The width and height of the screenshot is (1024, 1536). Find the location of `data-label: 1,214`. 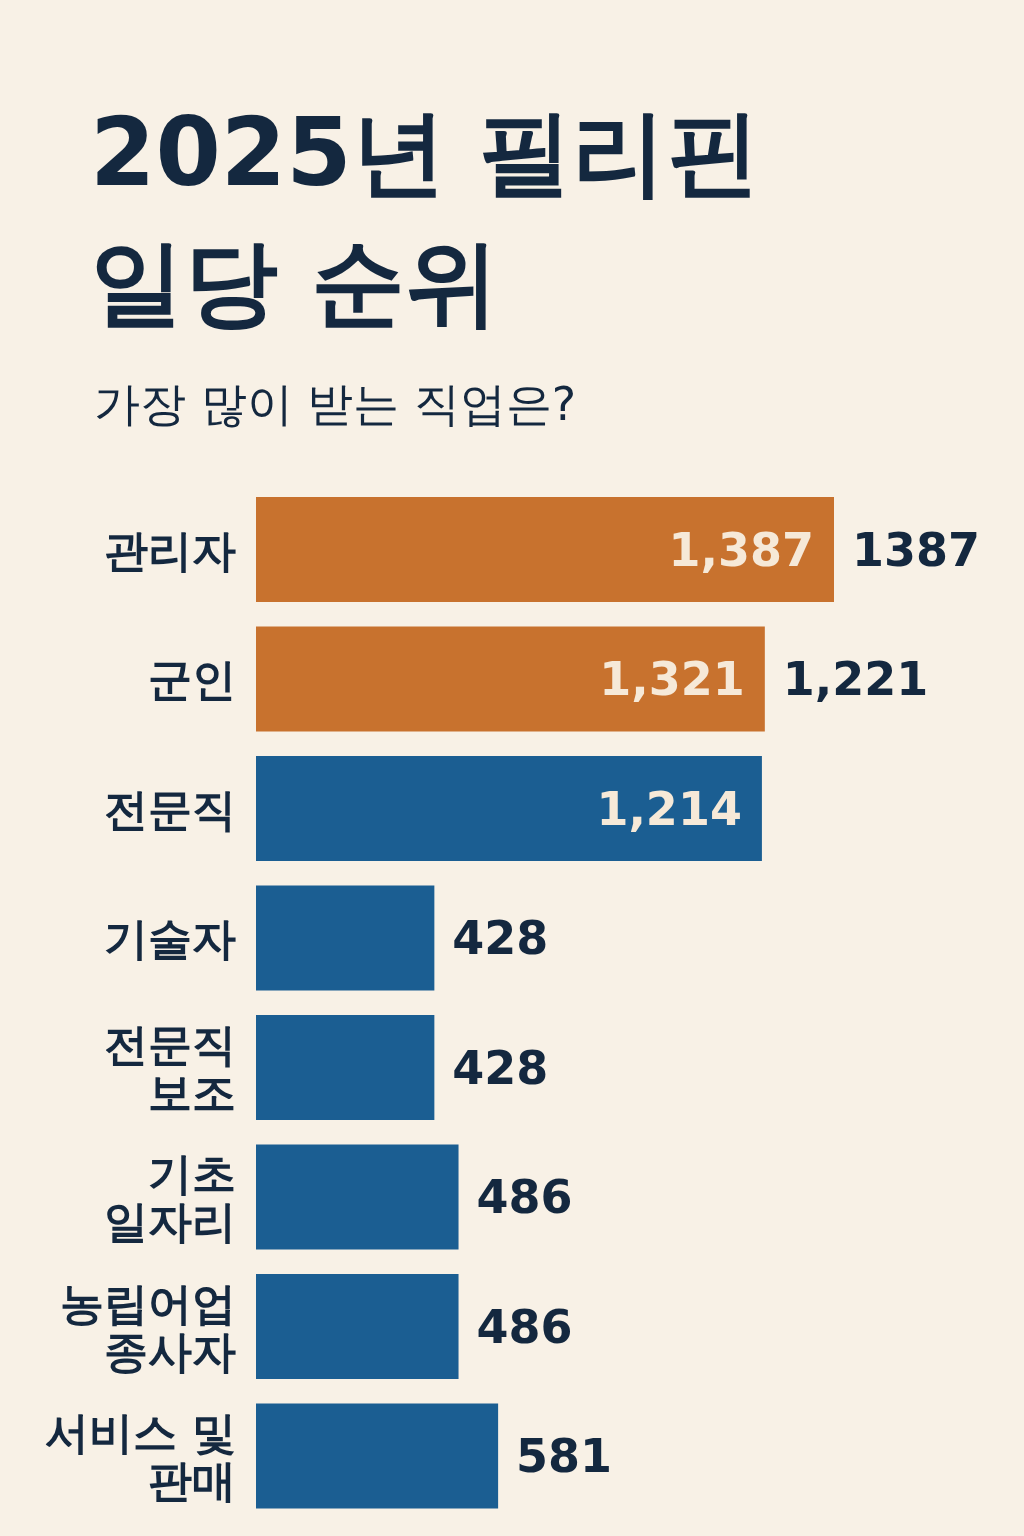

data-label: 1,214 is located at coordinates (669, 808).